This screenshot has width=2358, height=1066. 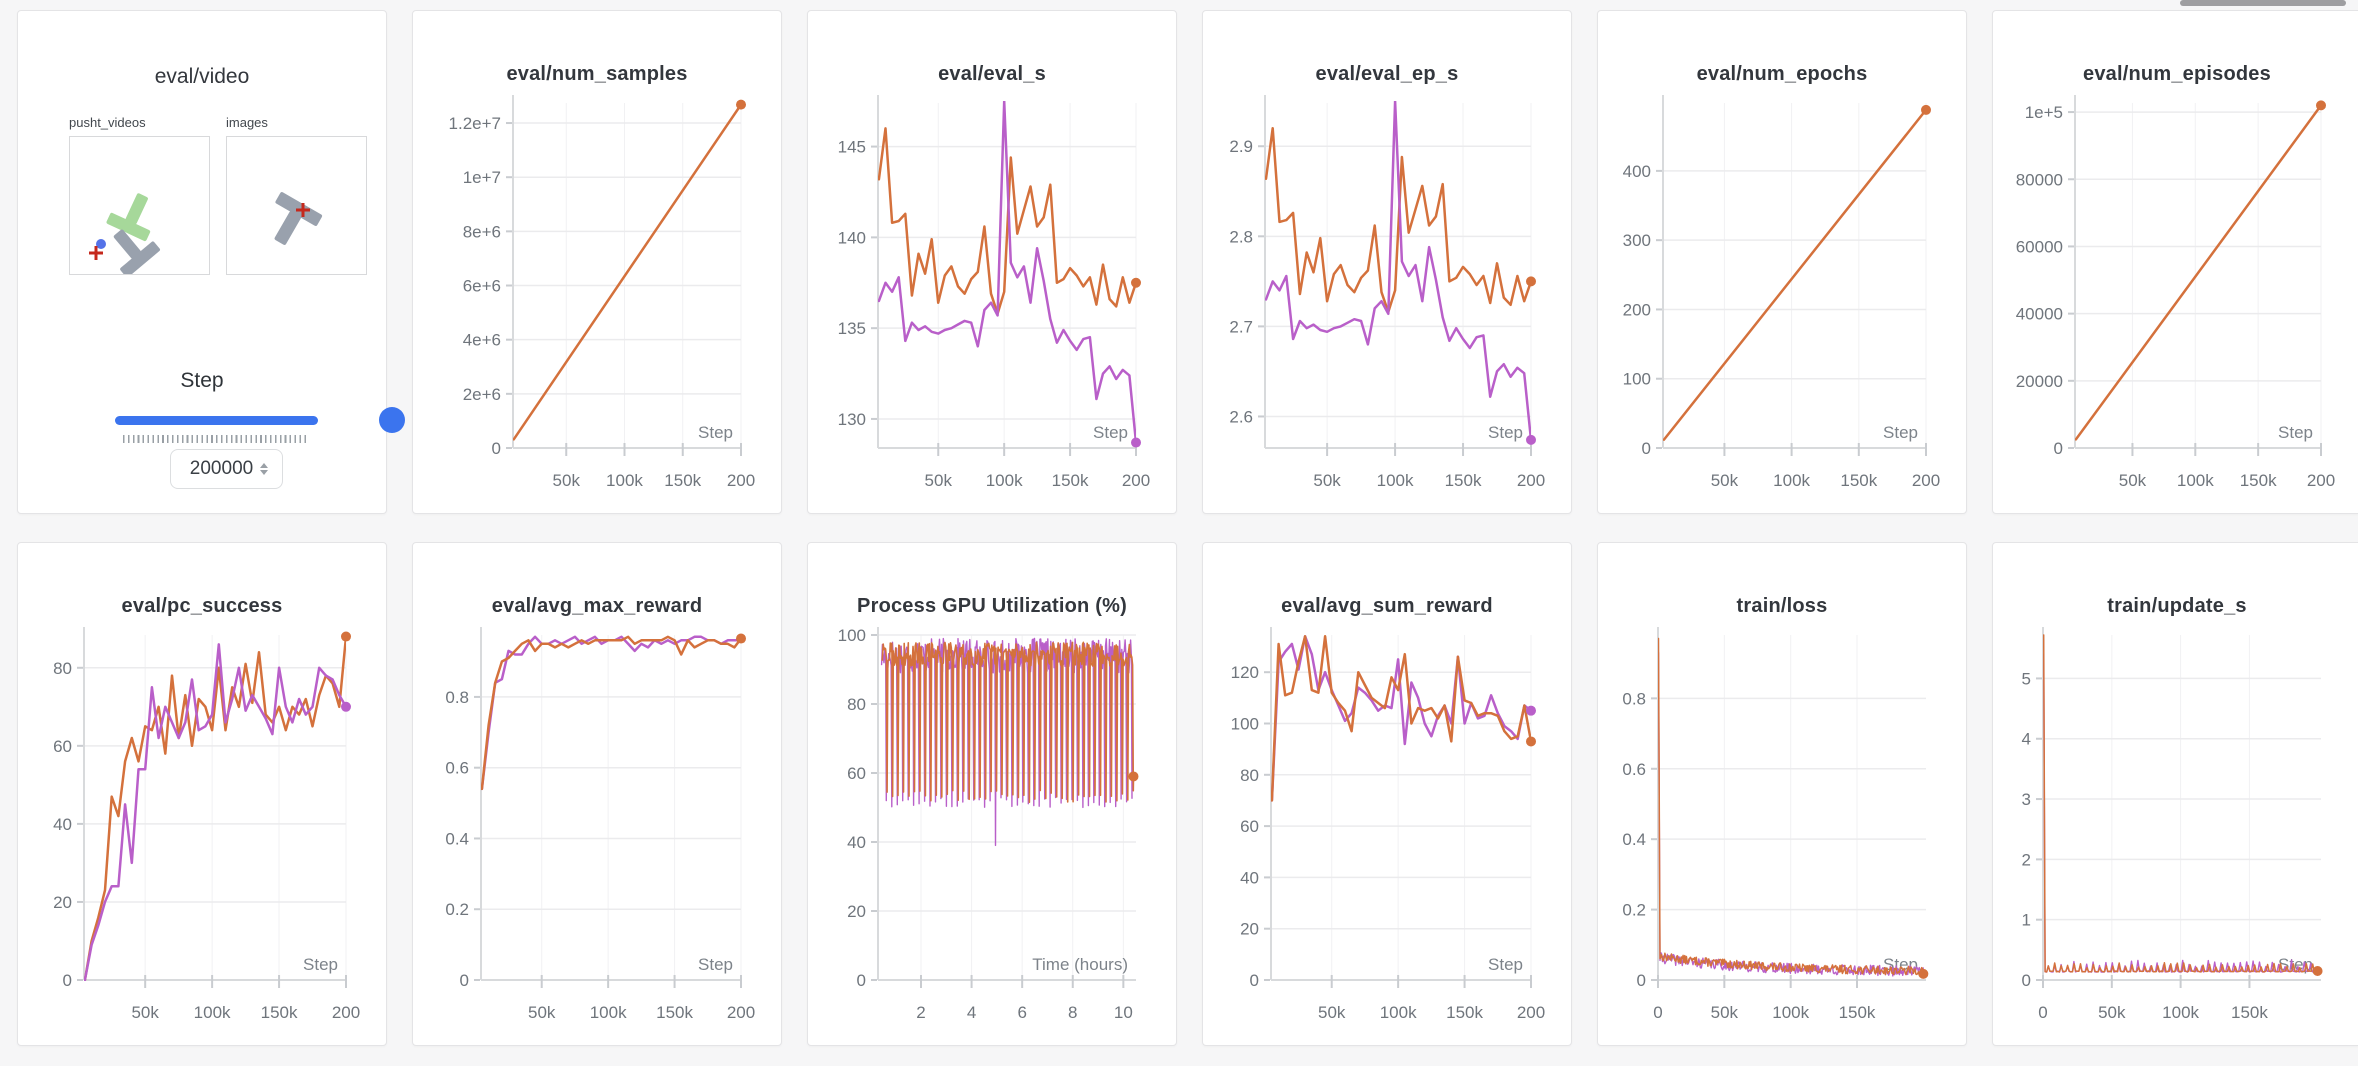 What do you see at coordinates (298, 218) in the screenshot?
I see `images-frame` at bounding box center [298, 218].